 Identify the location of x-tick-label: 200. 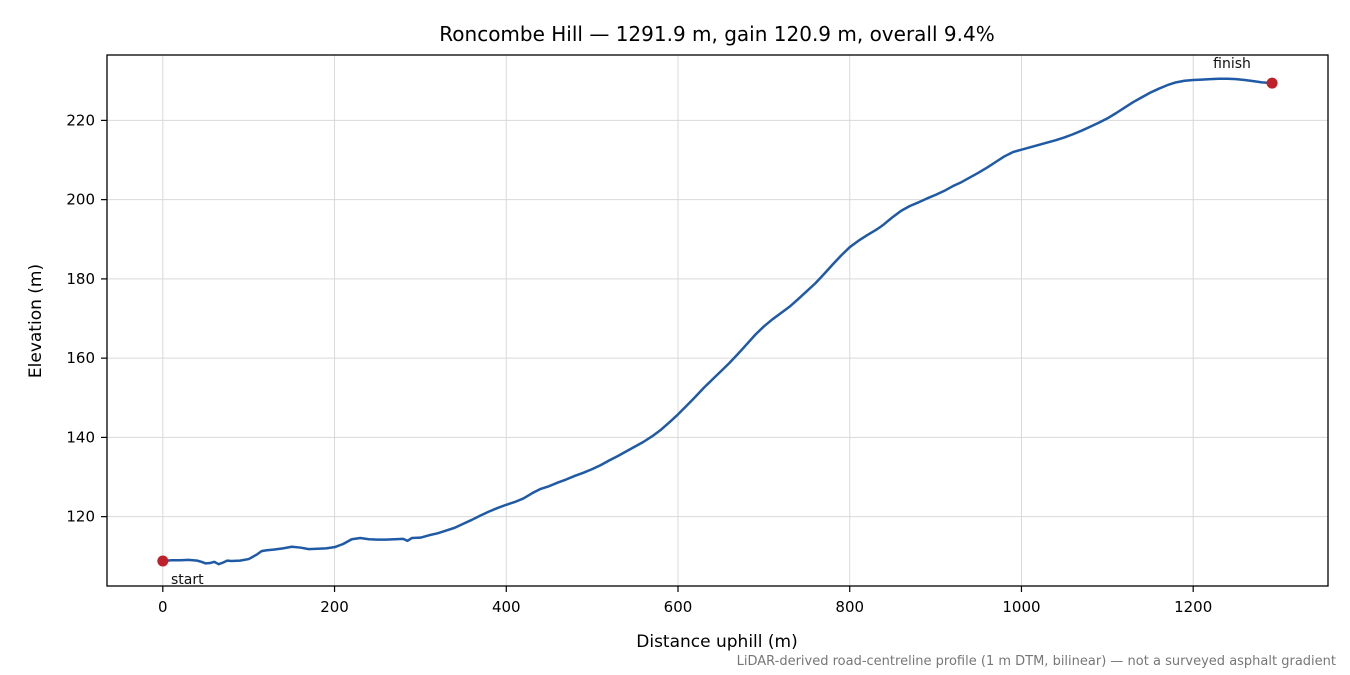
(334, 607).